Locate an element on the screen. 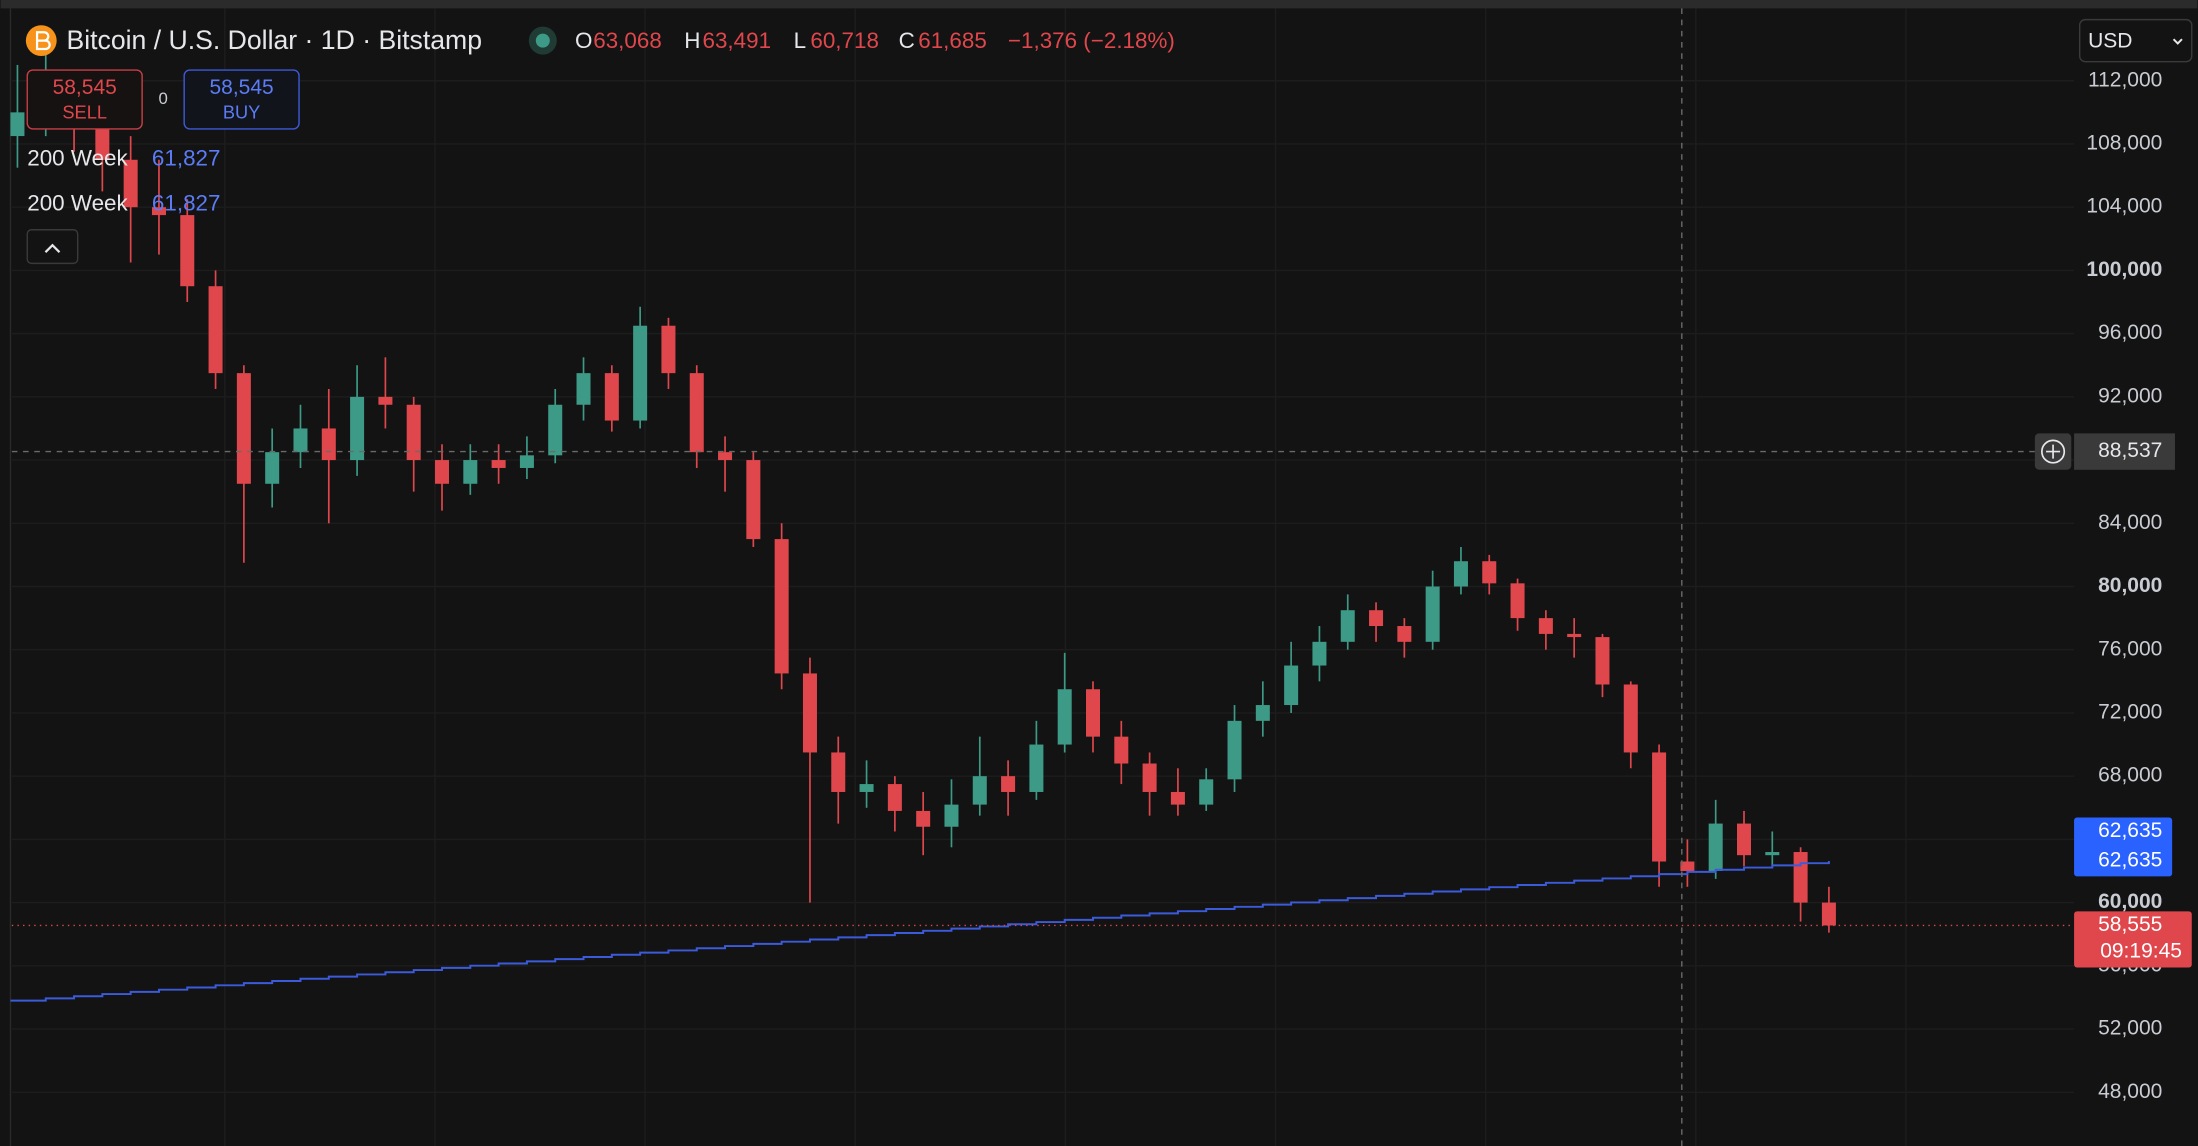 This screenshot has height=1146, width=2198. ohlc-key: H is located at coordinates (692, 40).